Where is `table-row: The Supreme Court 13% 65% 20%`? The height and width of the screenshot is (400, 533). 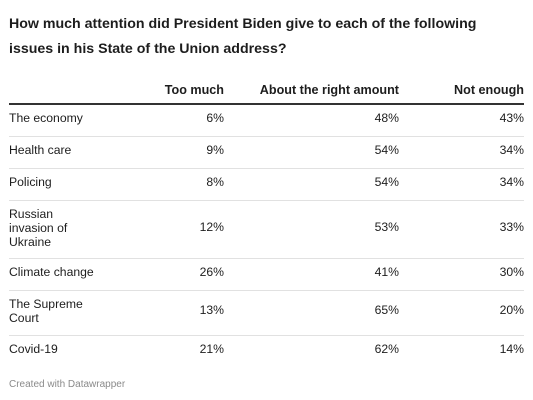 table-row: The Supreme Court 13% 65% 20% is located at coordinates (266, 313).